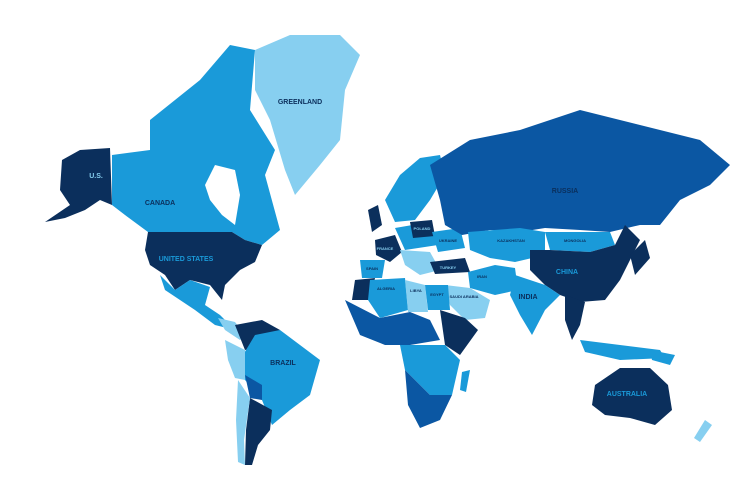 The height and width of the screenshot is (500, 751). I want to click on country-russia, so click(580, 172).